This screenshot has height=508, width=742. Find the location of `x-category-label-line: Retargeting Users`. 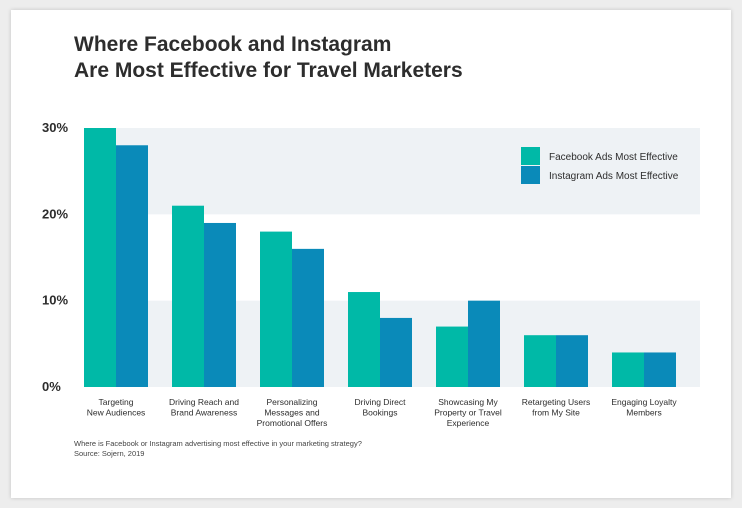

x-category-label-line: Retargeting Users is located at coordinates (556, 402).